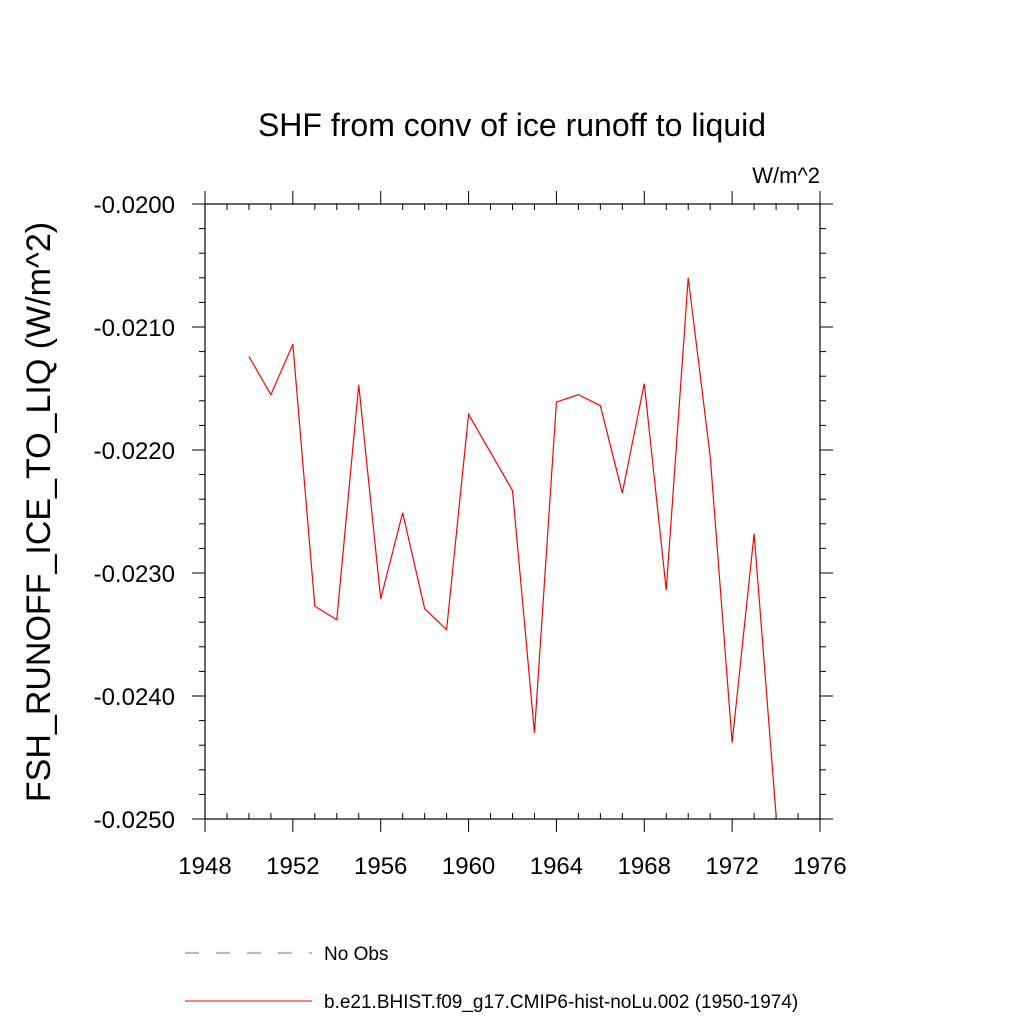 This screenshot has height=1024, width=1024. I want to click on legend-no-obs-label: No Obs, so click(356, 954).